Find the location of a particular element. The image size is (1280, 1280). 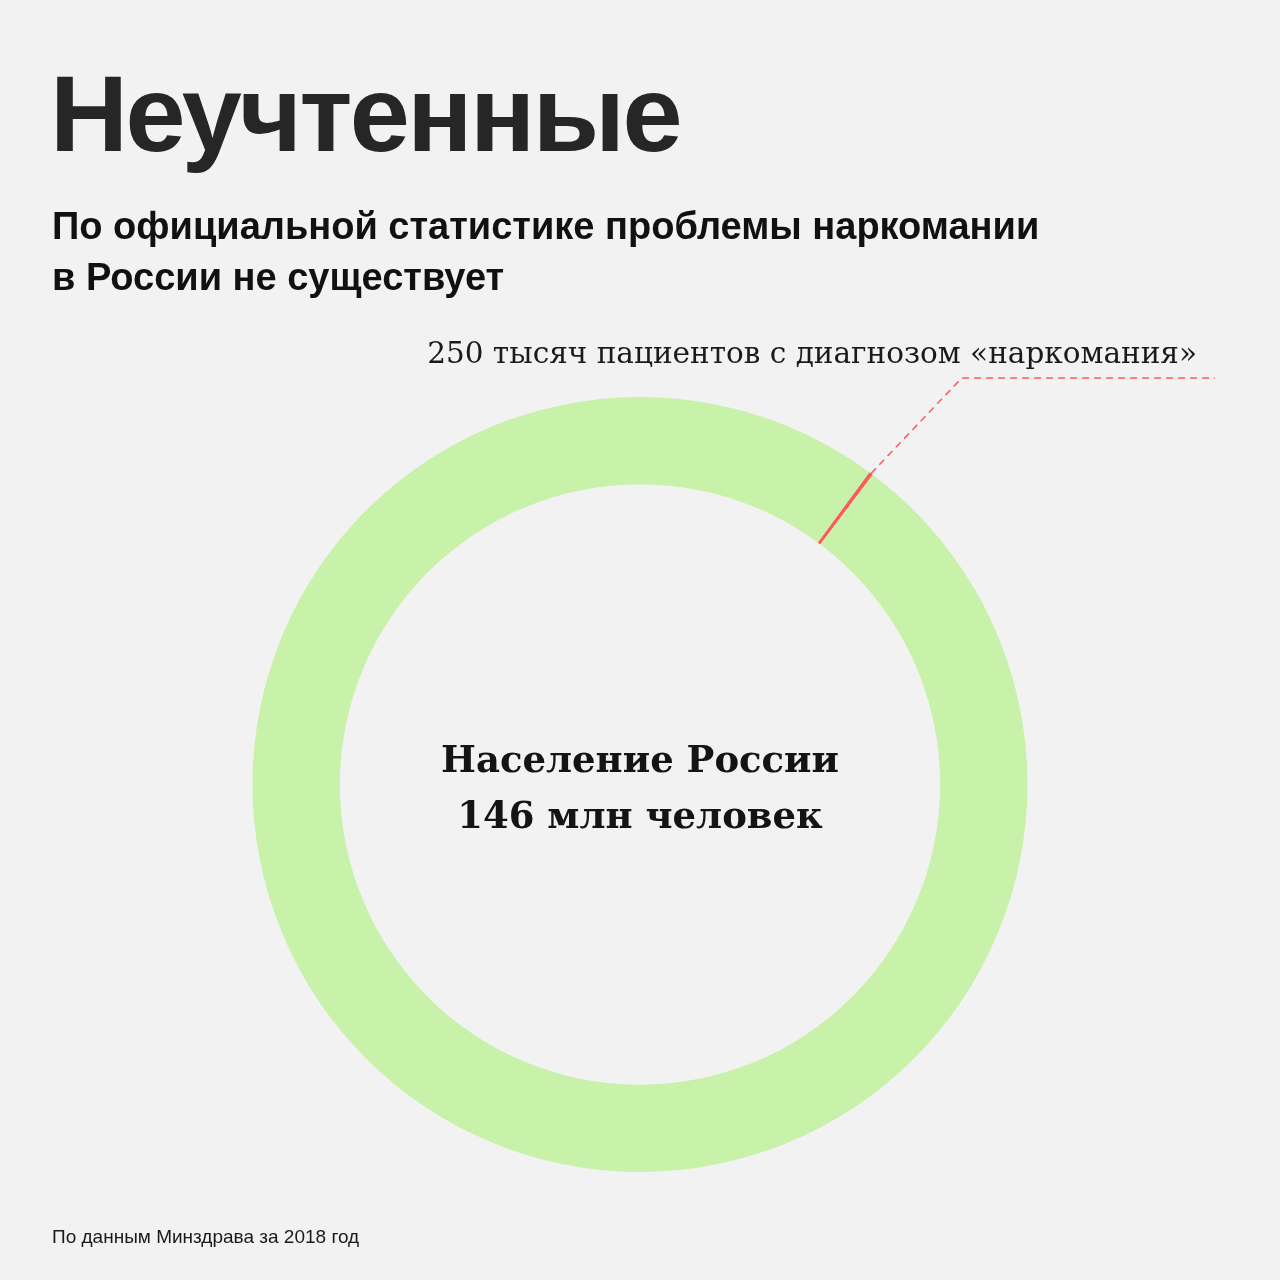

slice-label: 250 тысяч пациентов с диагнозом «наркомания» is located at coordinates (812, 353).